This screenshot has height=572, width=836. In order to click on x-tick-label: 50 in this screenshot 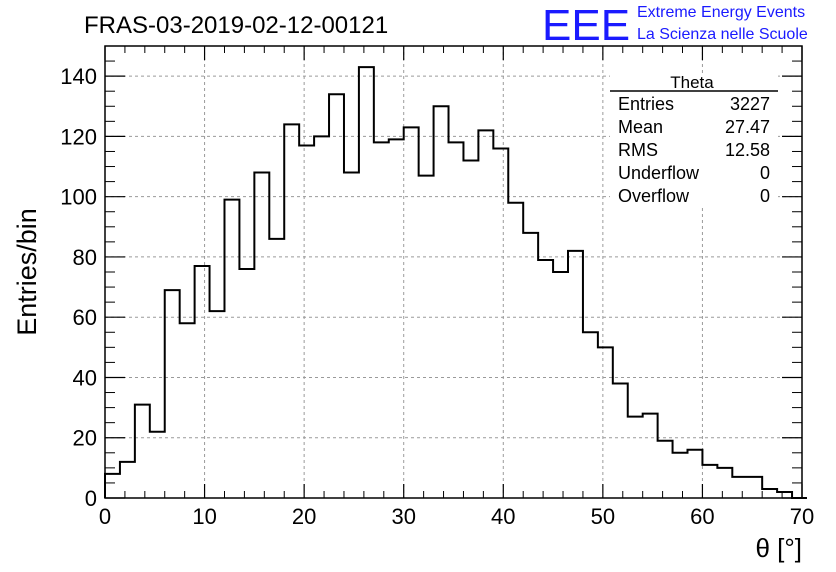, I will do `click(603, 516)`.